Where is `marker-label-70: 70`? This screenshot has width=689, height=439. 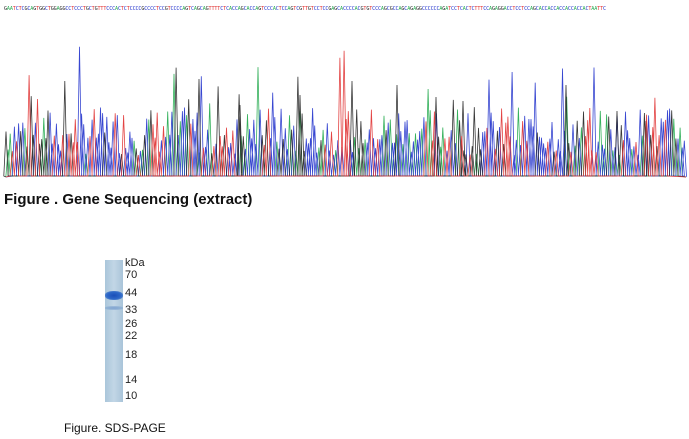
marker-label-70: 70 is located at coordinates (131, 275).